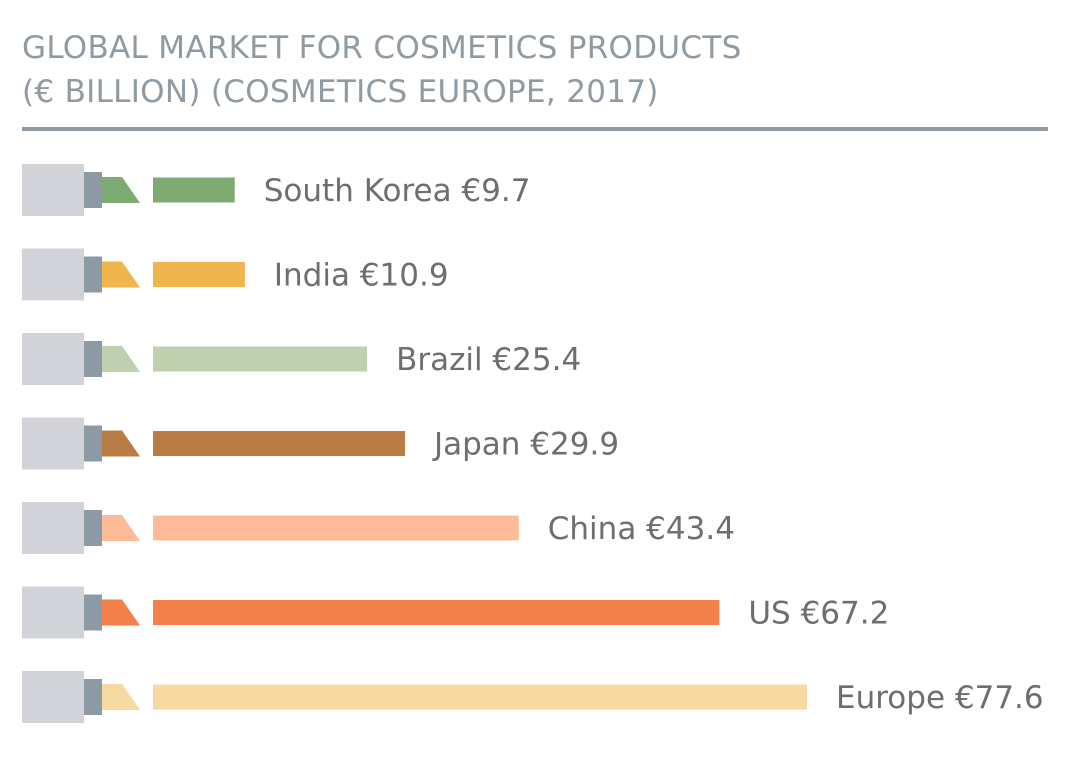  Describe the element at coordinates (53, 528) in the screenshot. I see `lipstick-case-china` at that location.